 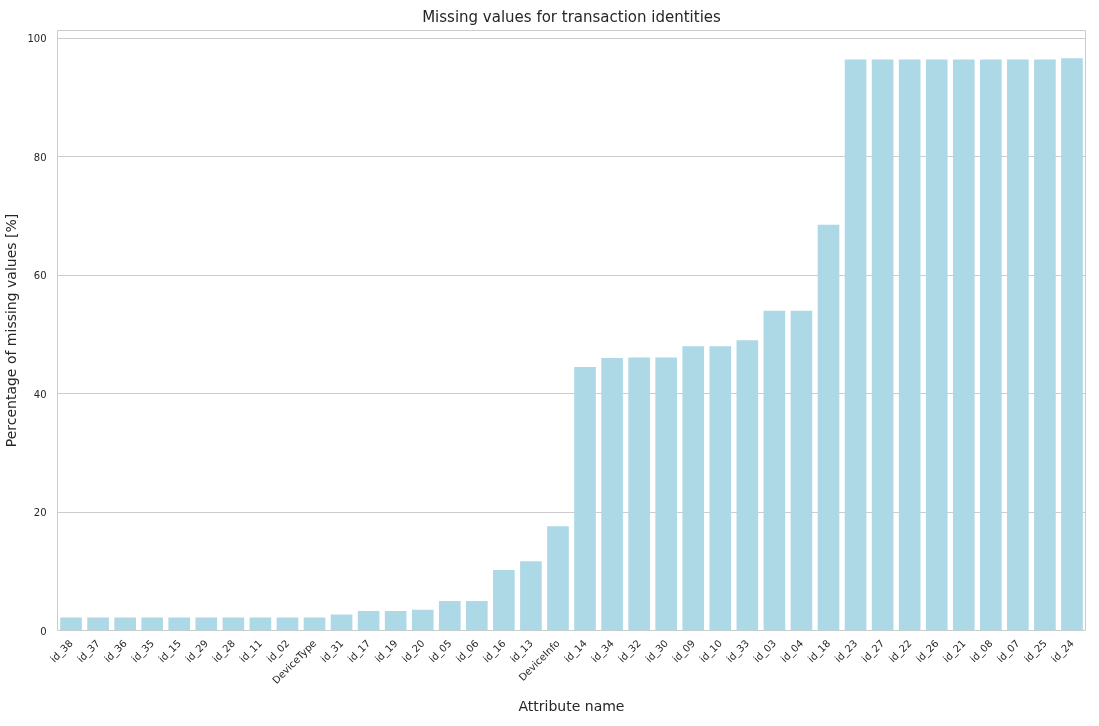 What do you see at coordinates (40, 276) in the screenshot?
I see `y-tick-label: 60` at bounding box center [40, 276].